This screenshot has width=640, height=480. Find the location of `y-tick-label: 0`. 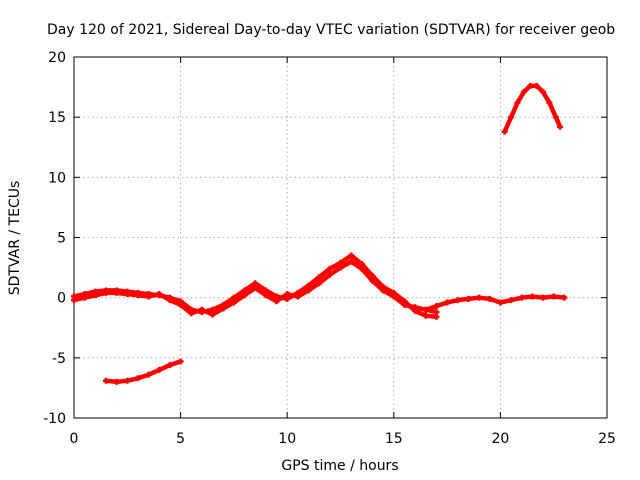

y-tick-label: 0 is located at coordinates (61, 299).